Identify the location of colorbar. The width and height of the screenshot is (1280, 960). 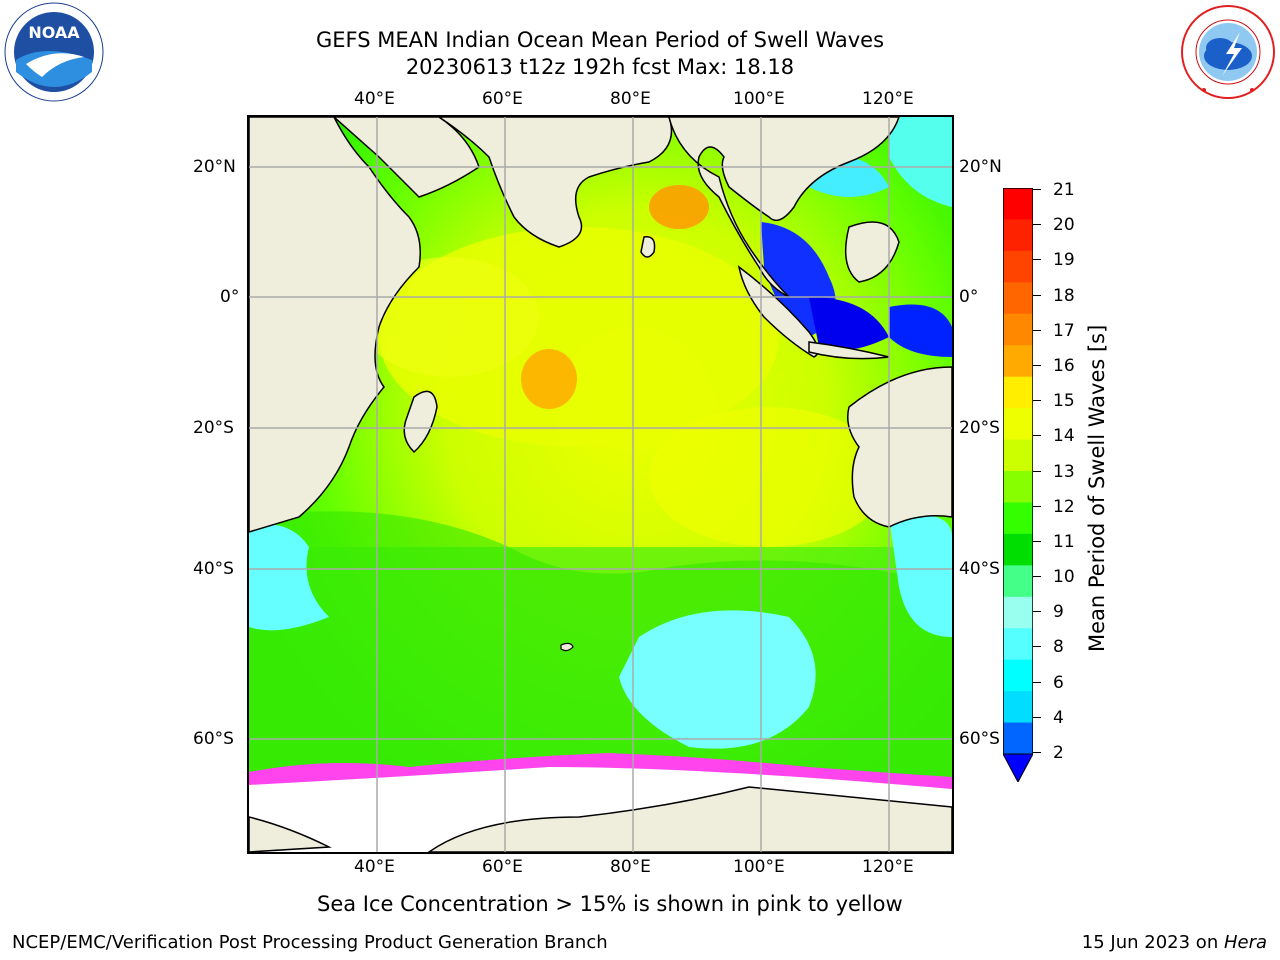
(1018, 485).